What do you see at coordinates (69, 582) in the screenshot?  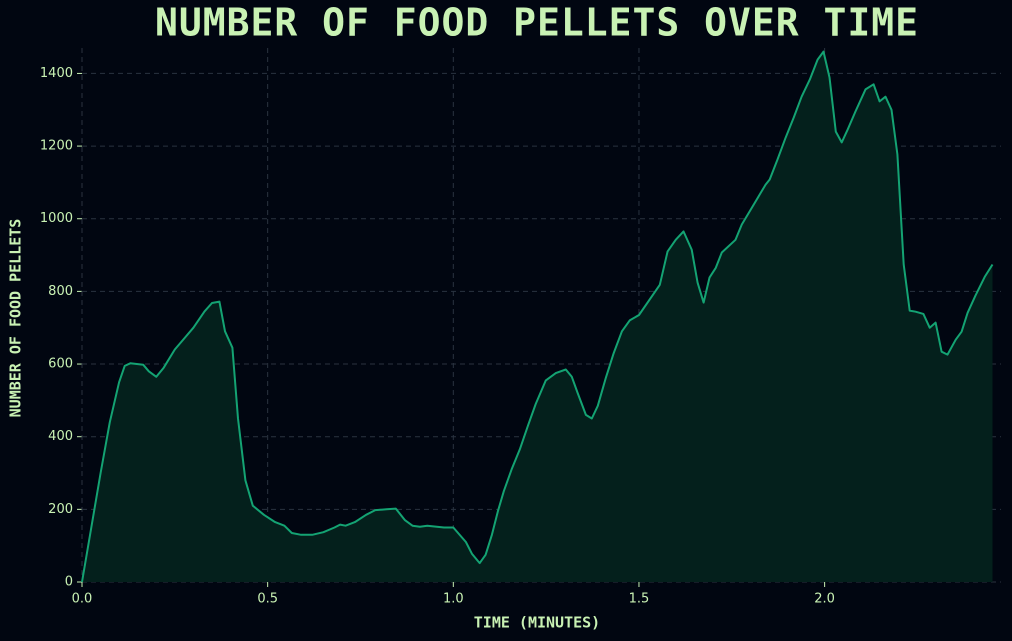 I see `y-tick-label: 0` at bounding box center [69, 582].